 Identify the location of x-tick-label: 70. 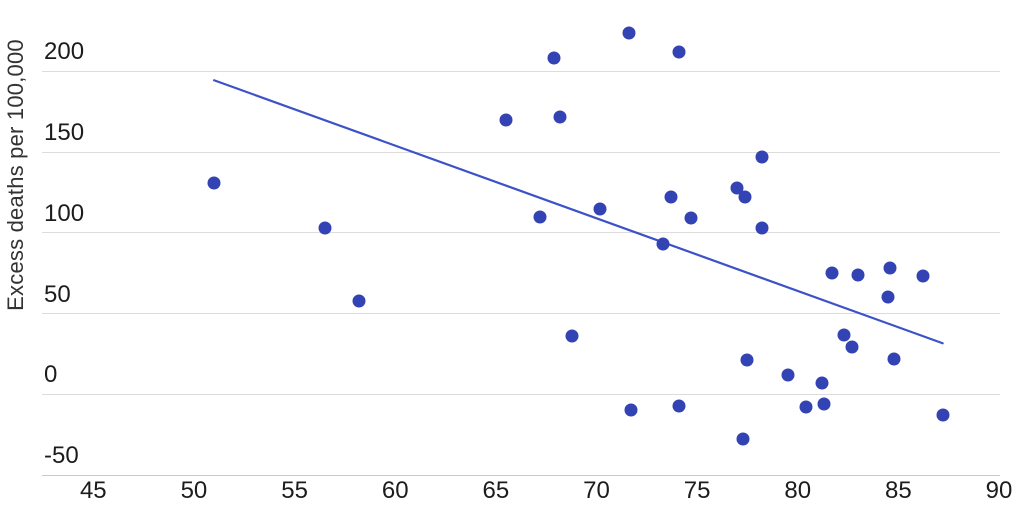
(596, 490).